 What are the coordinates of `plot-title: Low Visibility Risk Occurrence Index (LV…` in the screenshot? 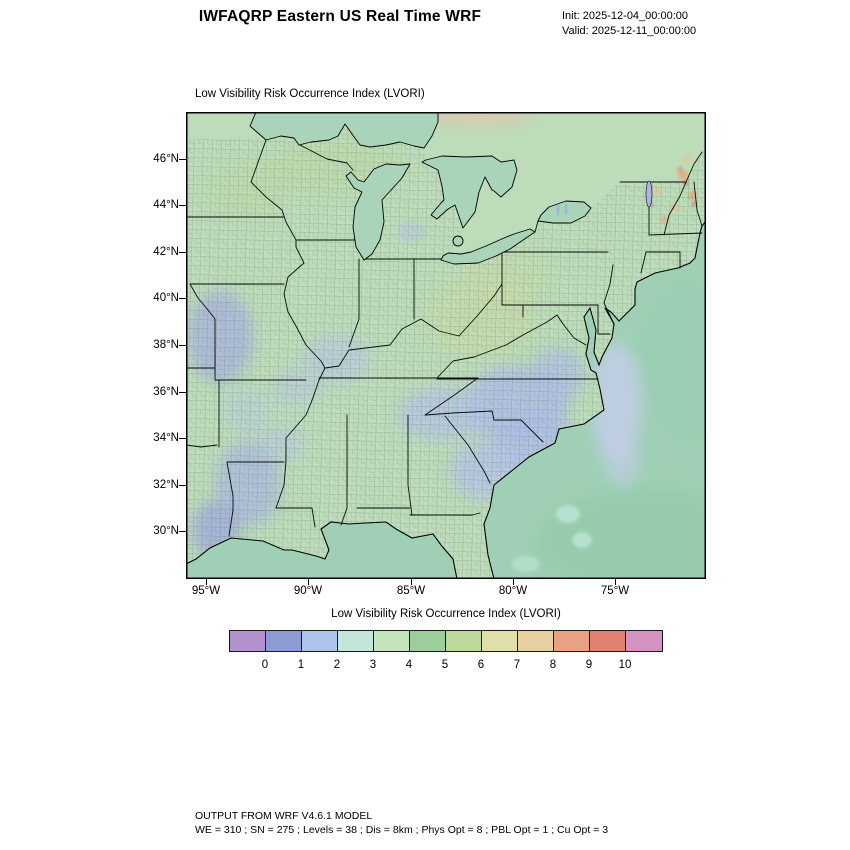 It's located at (310, 94).